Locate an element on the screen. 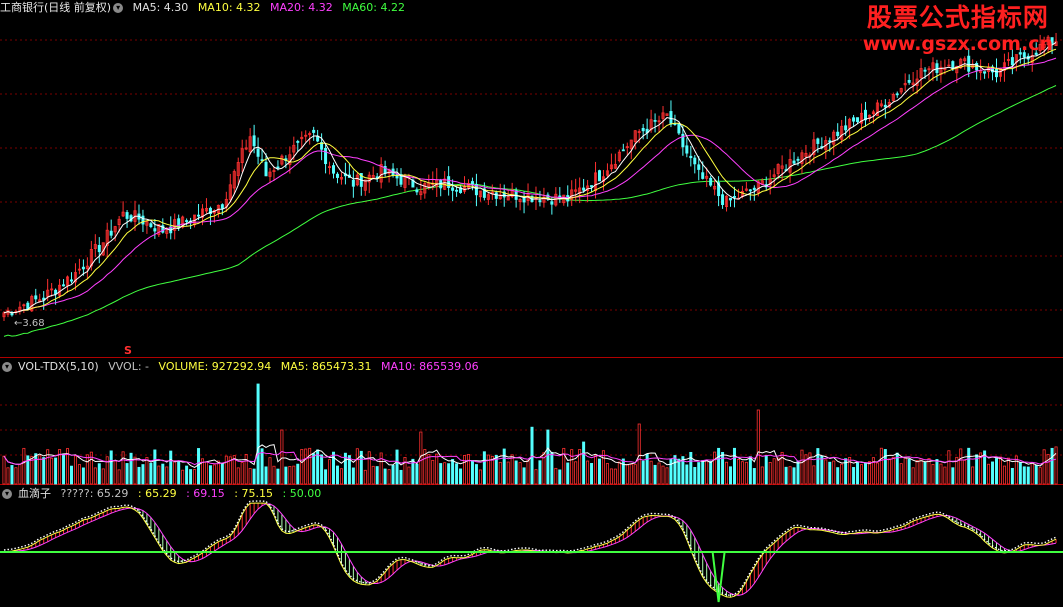 This screenshot has width=1063, height=607. stock-title: 工商银行(日线 前复权) is located at coordinates (56, 7).